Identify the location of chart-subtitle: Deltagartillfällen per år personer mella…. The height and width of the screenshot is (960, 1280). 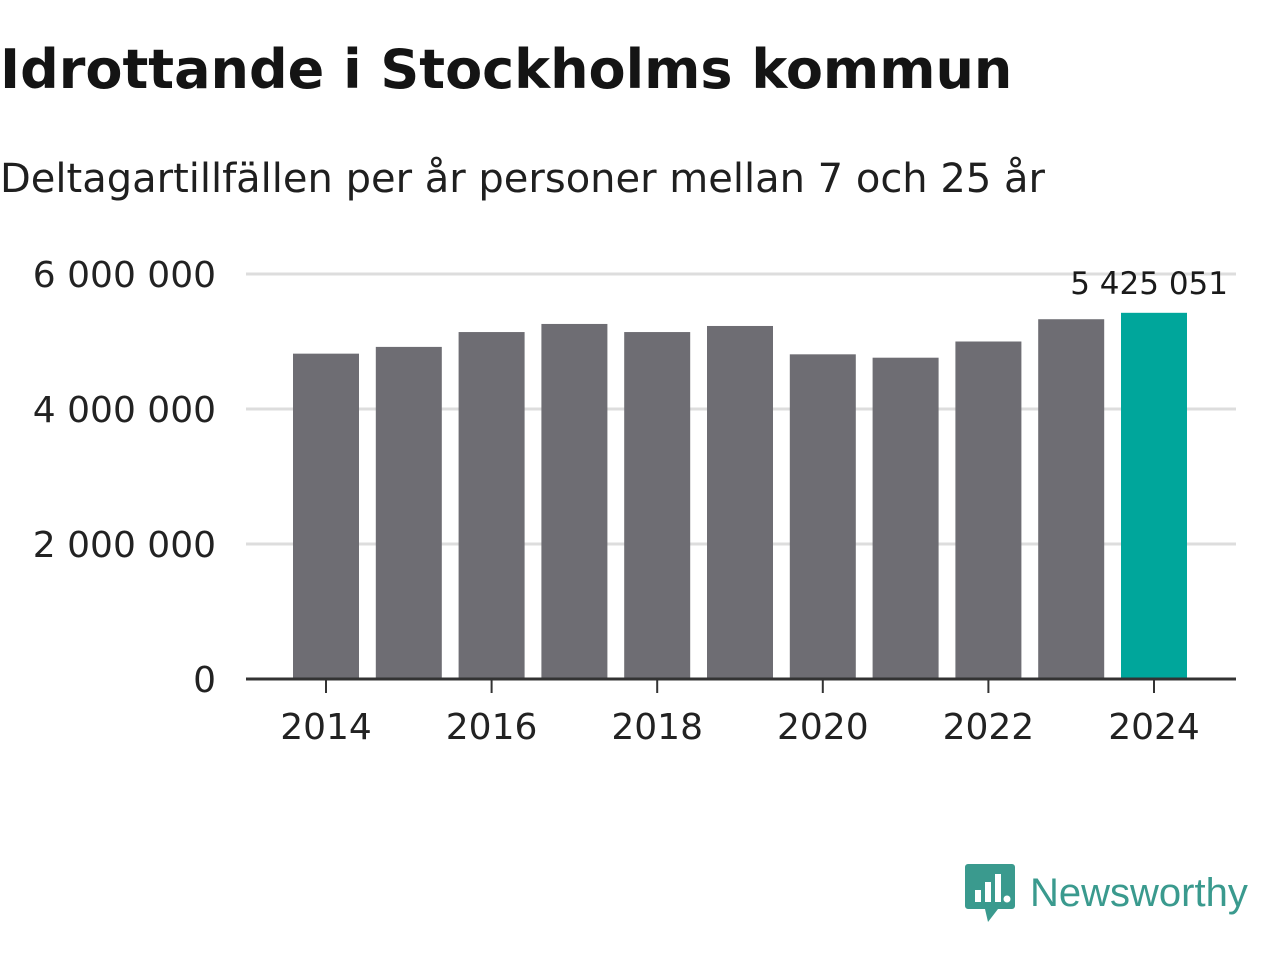
(522, 179).